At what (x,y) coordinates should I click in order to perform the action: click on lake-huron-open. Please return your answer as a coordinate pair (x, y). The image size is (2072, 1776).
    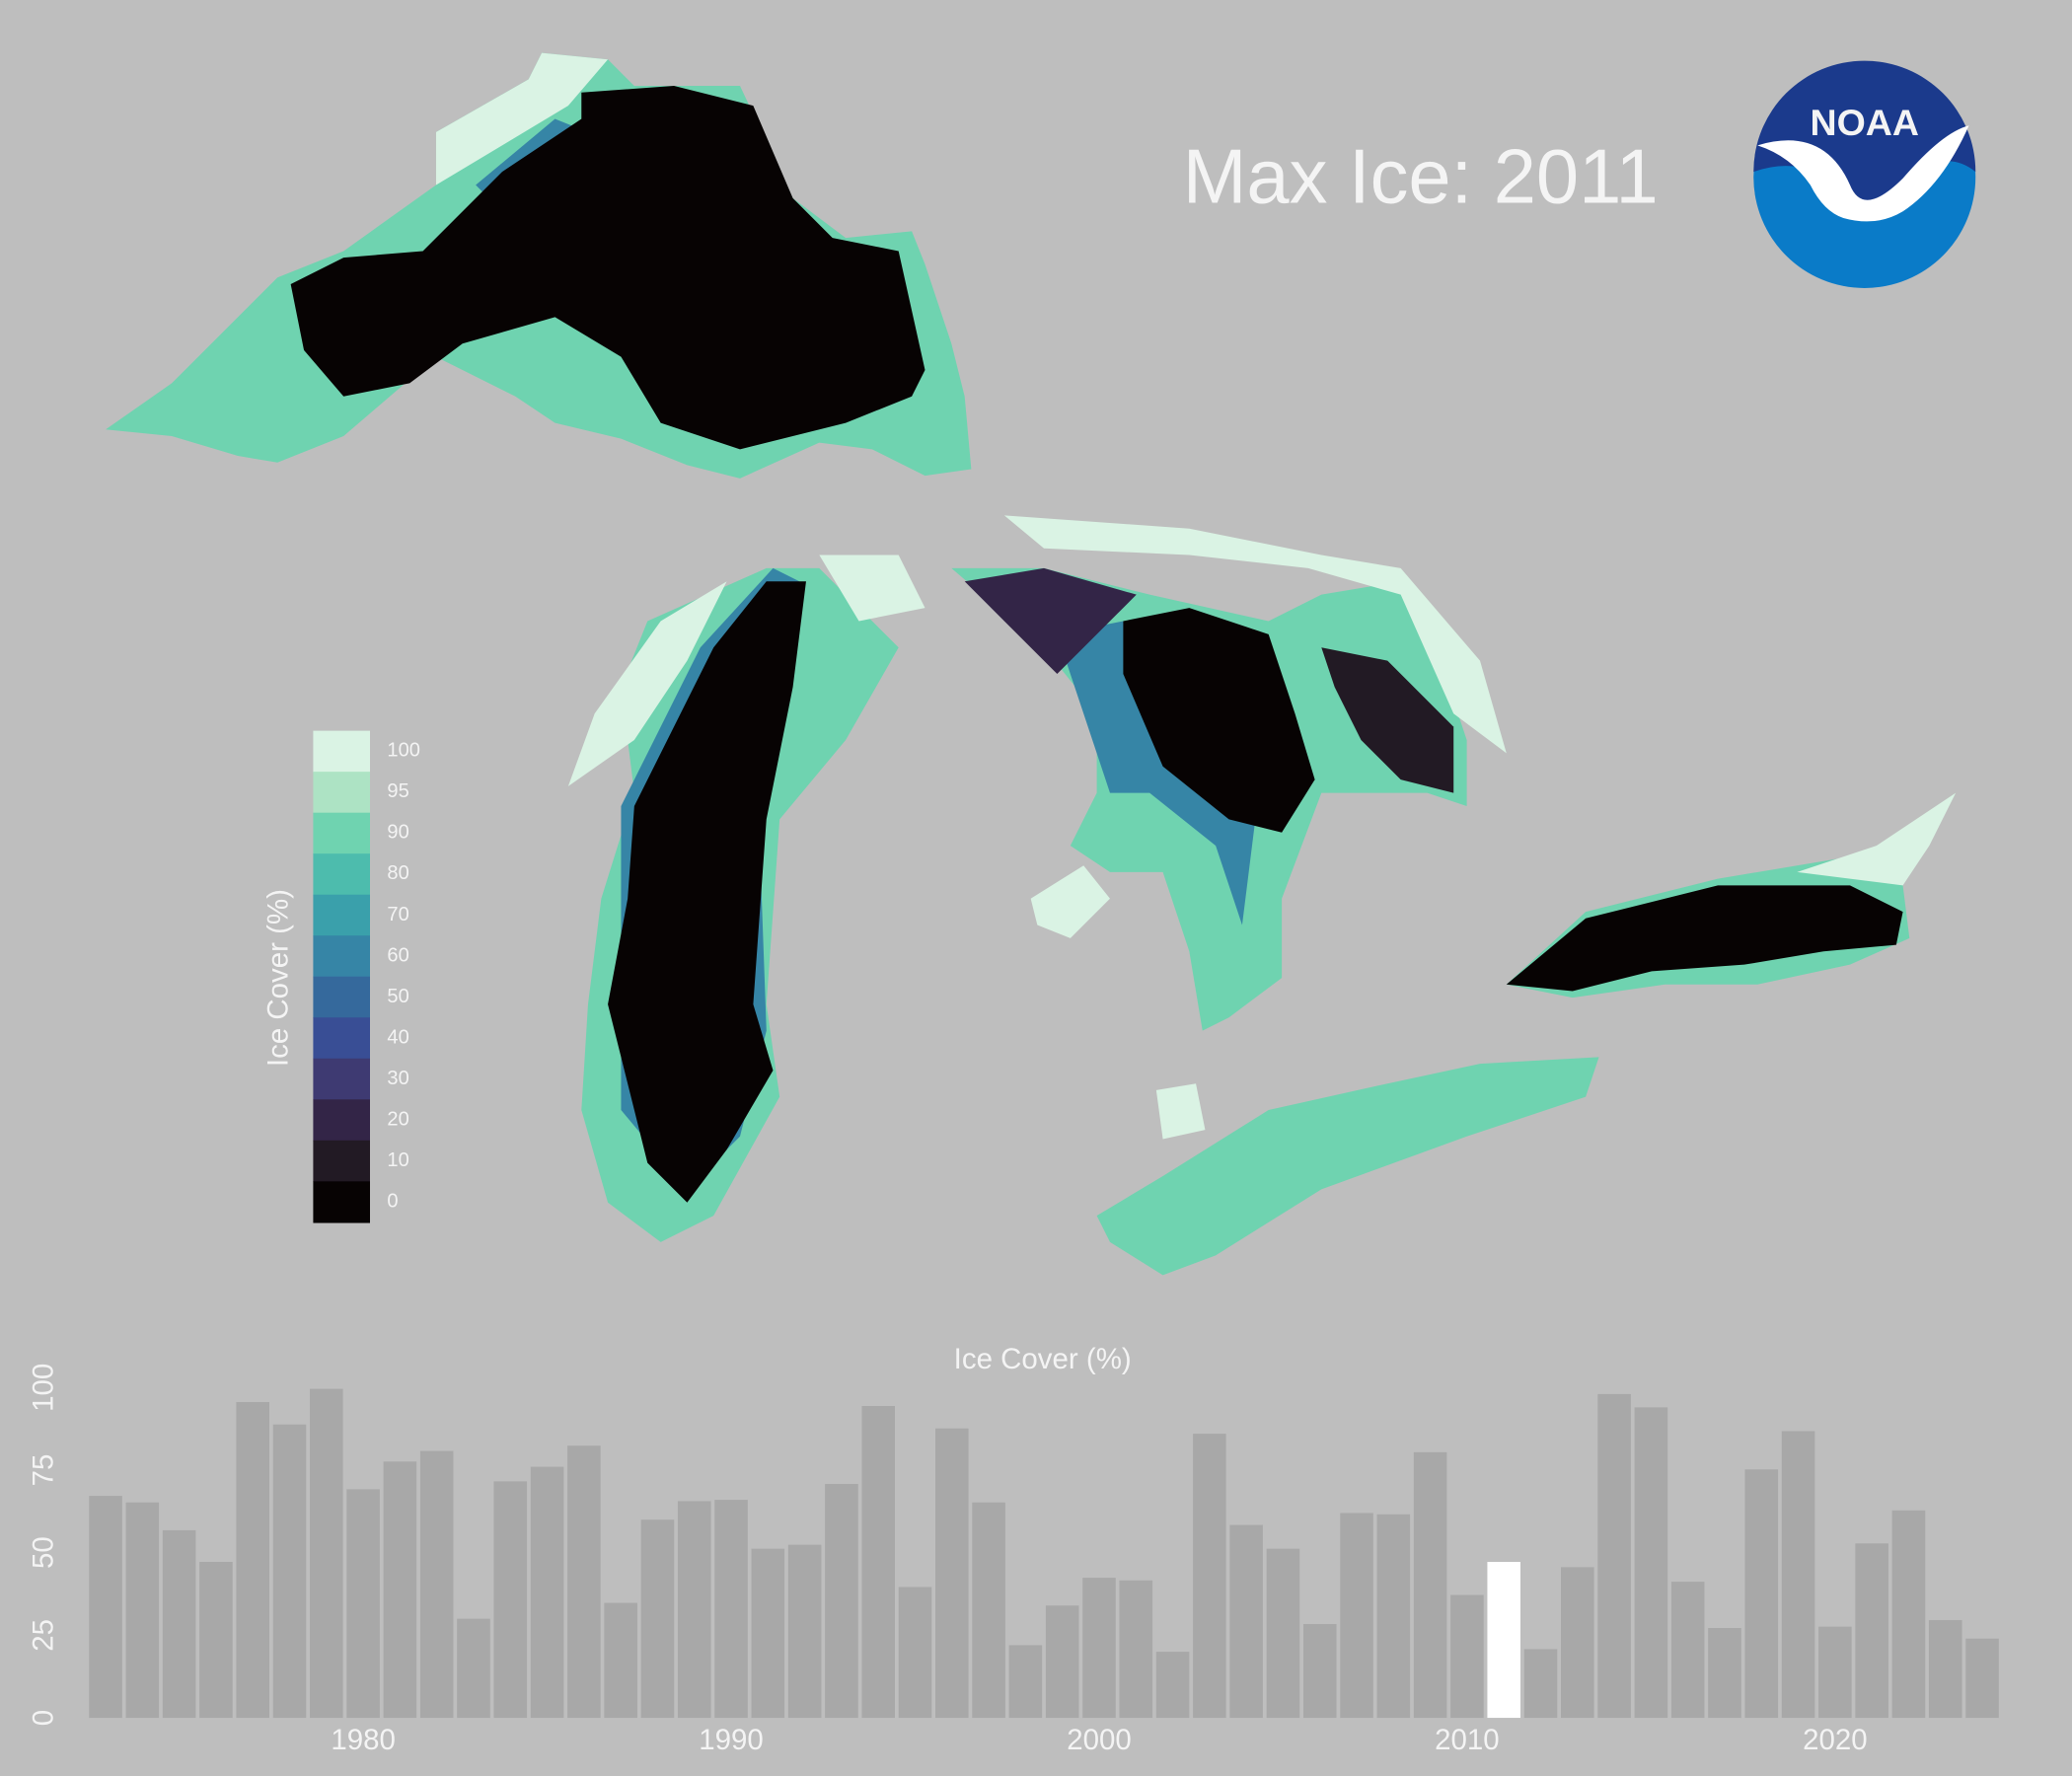
    Looking at the image, I should click on (1219, 721).